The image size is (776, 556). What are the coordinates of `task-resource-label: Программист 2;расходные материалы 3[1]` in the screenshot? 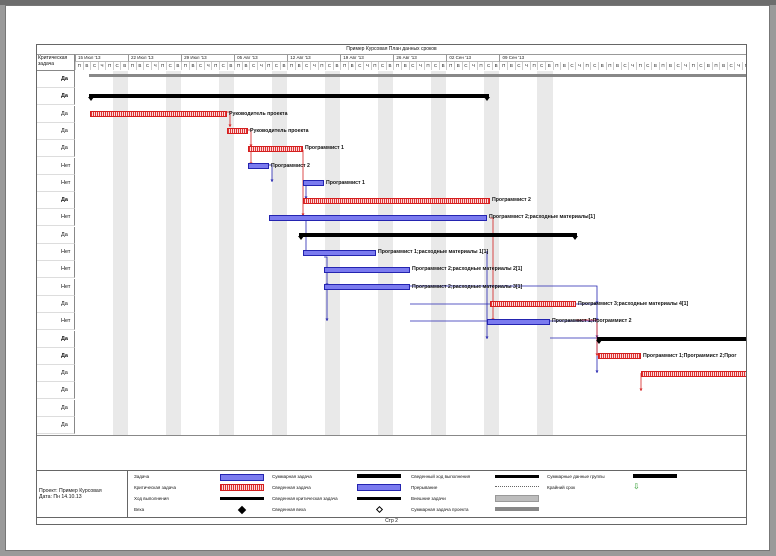 It's located at (467, 286).